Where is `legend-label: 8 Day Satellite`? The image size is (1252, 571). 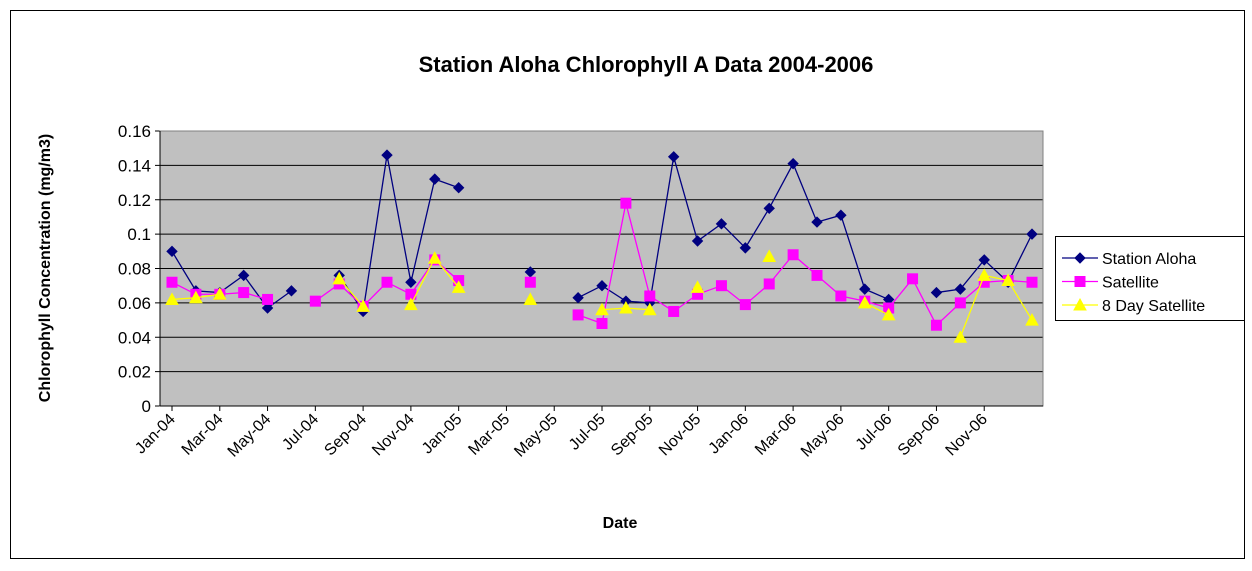
legend-label: 8 Day Satellite is located at coordinates (1153, 306).